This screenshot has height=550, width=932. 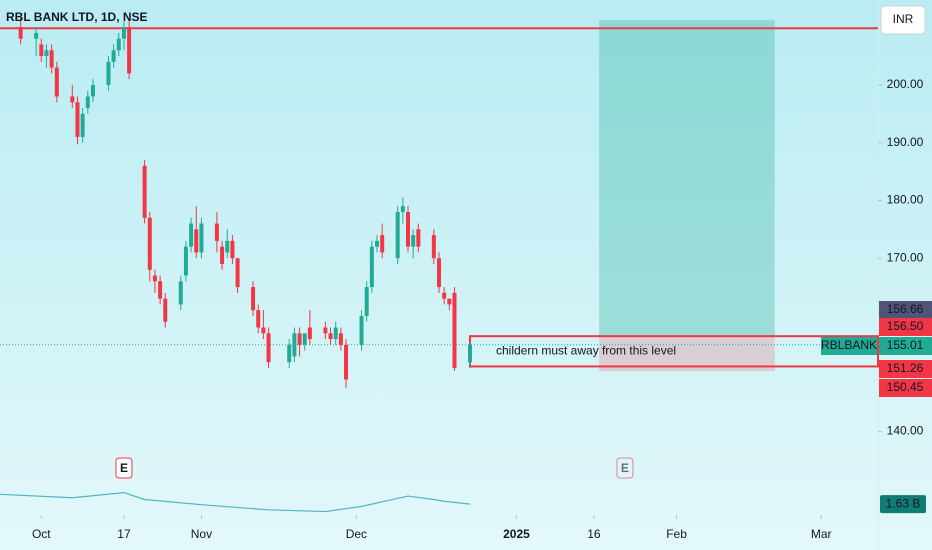 I want to click on symbol-tag, so click(x=849, y=346).